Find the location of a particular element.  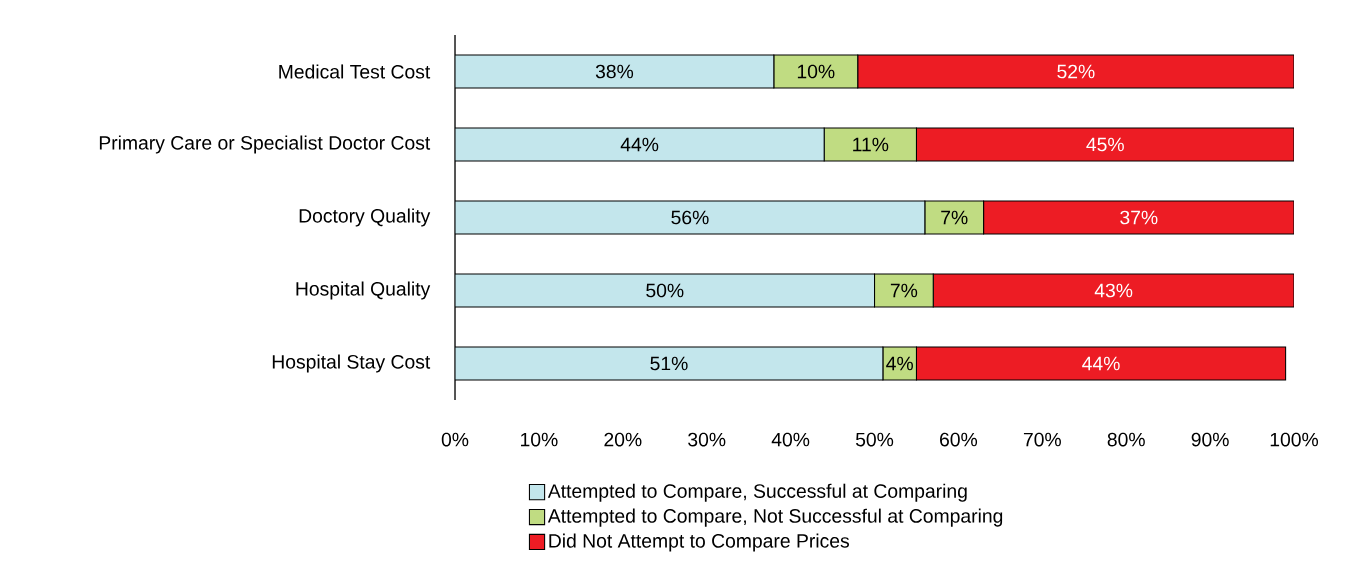

data-label: 52% is located at coordinates (1076, 71).